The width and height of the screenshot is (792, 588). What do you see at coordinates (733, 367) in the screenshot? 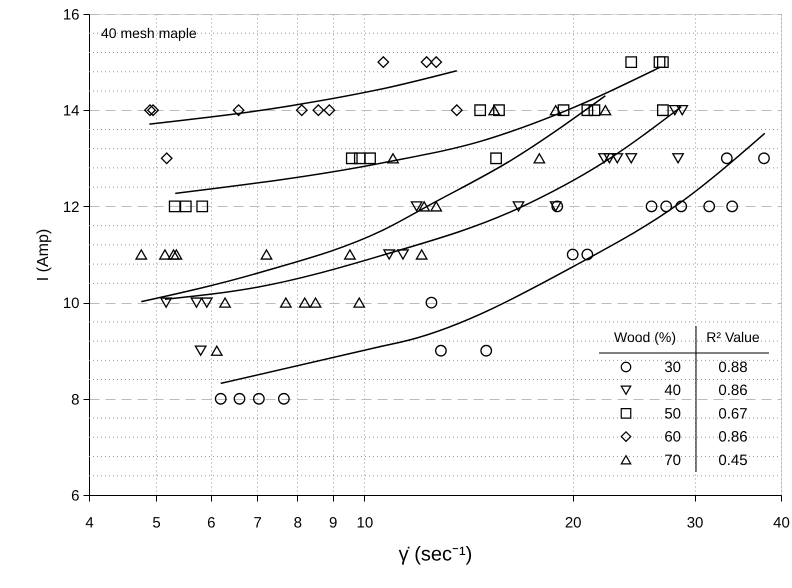
I see `annotation: 0.88` at bounding box center [733, 367].